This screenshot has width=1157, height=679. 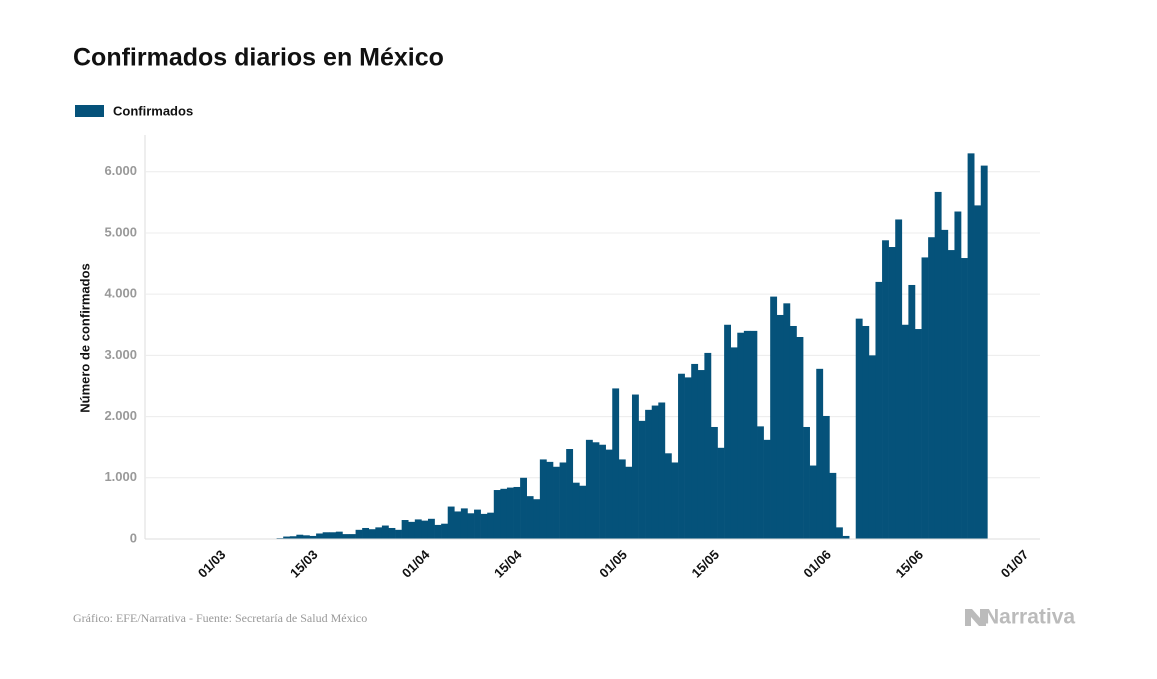 What do you see at coordinates (817, 564) in the screenshot?
I see `x-tick-label: 01/06` at bounding box center [817, 564].